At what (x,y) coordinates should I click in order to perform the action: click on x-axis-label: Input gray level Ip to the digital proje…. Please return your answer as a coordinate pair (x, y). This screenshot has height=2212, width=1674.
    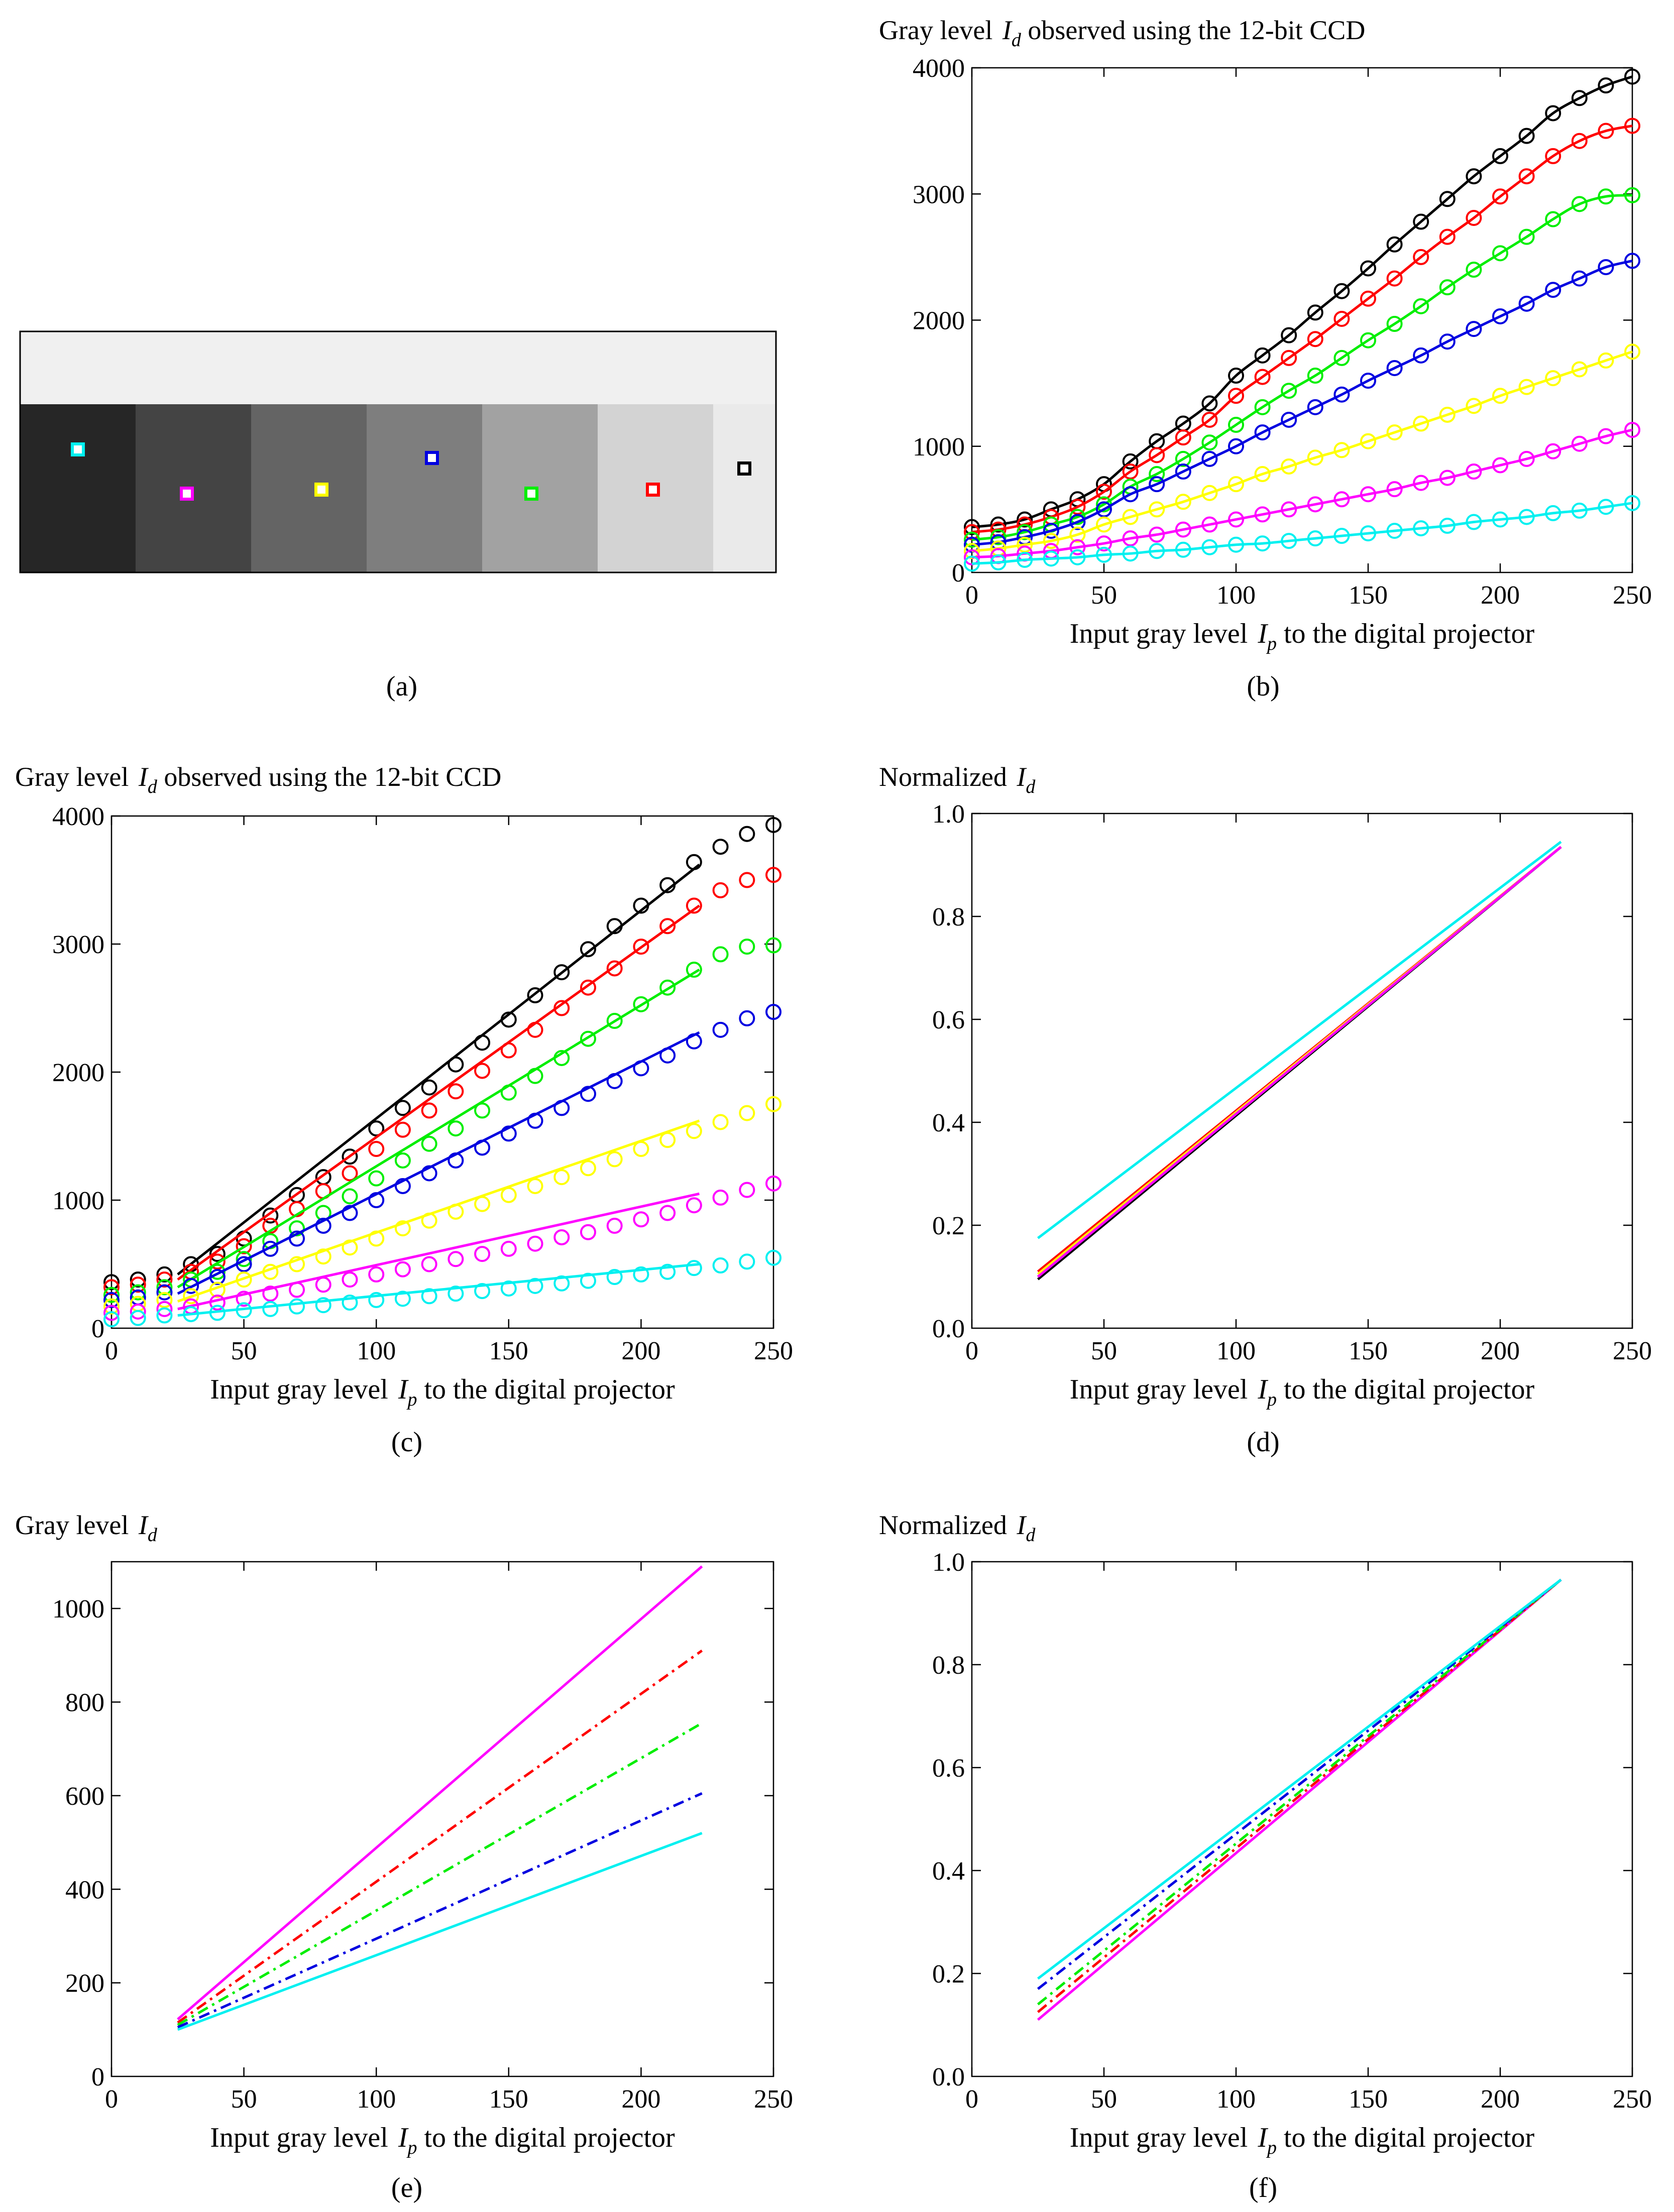
    Looking at the image, I should click on (1303, 2140).